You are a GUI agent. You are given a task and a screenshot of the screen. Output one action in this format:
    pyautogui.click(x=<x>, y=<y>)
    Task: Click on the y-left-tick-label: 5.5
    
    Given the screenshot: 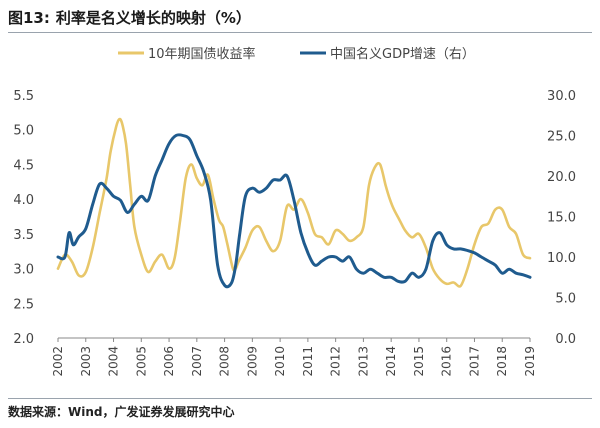 What is the action you would take?
    pyautogui.click(x=23, y=96)
    